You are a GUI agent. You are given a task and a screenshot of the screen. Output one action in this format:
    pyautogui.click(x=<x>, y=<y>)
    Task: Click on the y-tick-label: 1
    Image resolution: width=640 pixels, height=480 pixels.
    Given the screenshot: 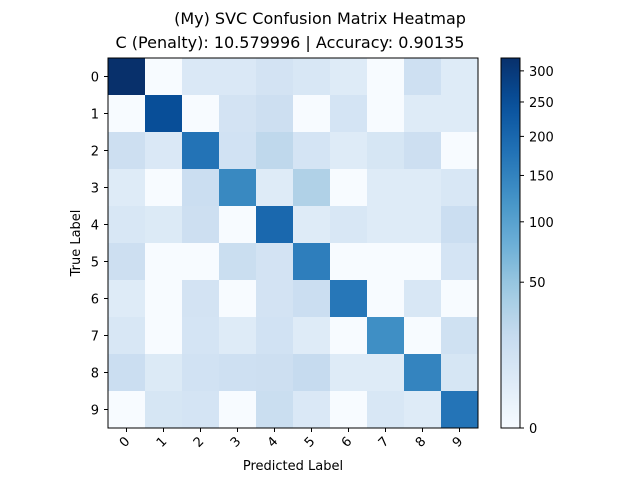 What is the action you would take?
    pyautogui.click(x=95, y=115)
    